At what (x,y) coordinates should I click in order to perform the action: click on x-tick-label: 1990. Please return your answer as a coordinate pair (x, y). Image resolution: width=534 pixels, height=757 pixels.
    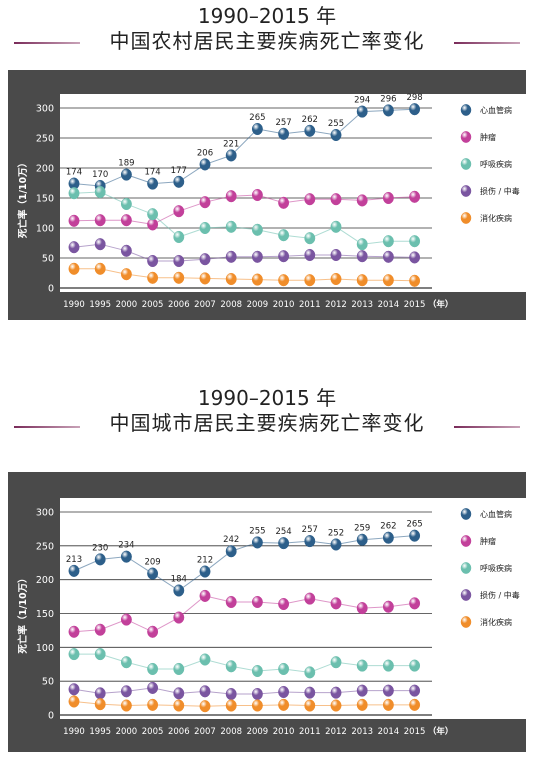
    Looking at the image, I should click on (74, 305).